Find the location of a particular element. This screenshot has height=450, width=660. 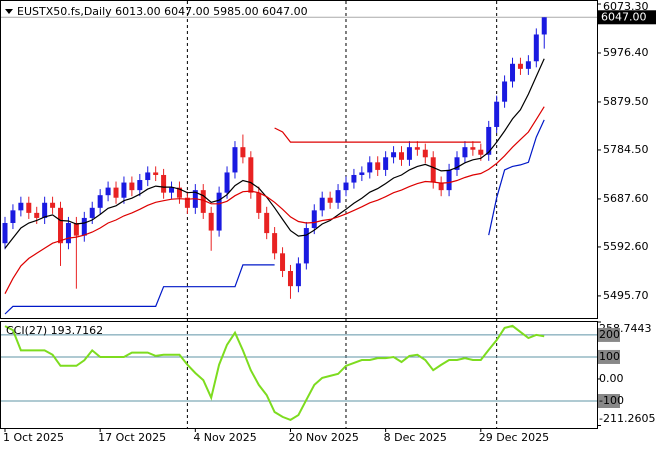

x-tick-label: 17 Oct 2025 is located at coordinates (132, 437).